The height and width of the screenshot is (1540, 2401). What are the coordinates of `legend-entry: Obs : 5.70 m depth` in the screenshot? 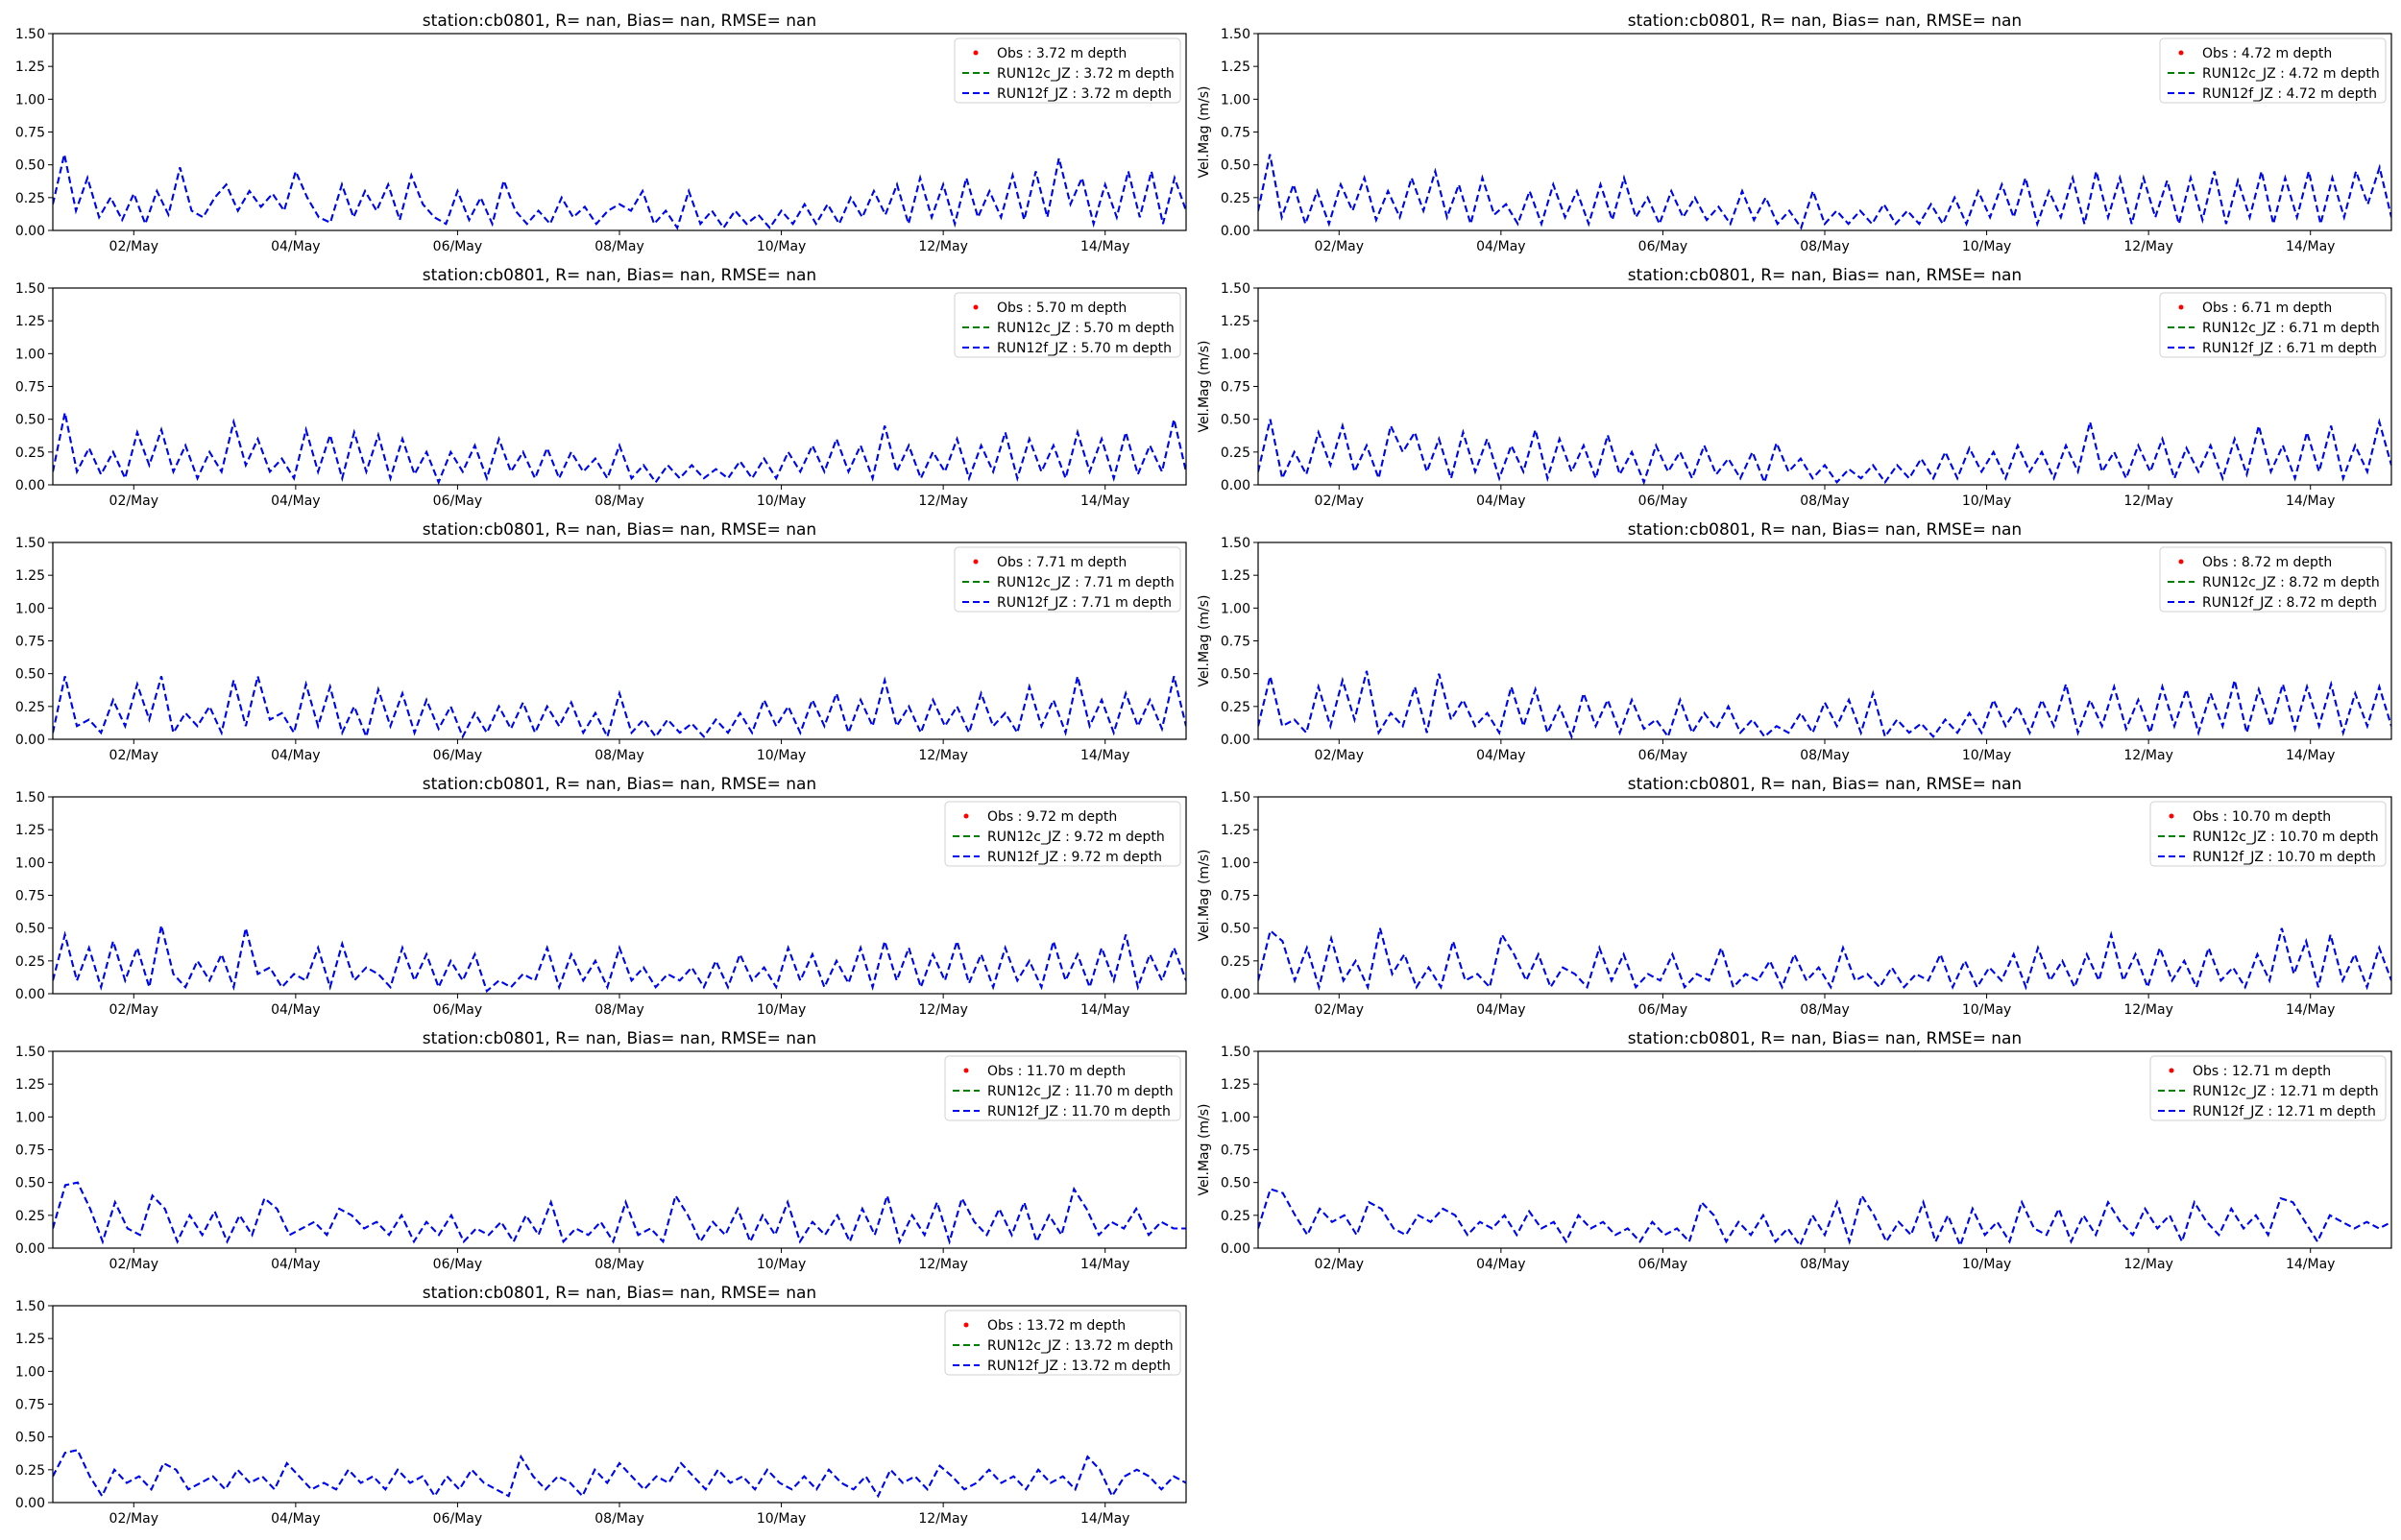 It's located at (1062, 308).